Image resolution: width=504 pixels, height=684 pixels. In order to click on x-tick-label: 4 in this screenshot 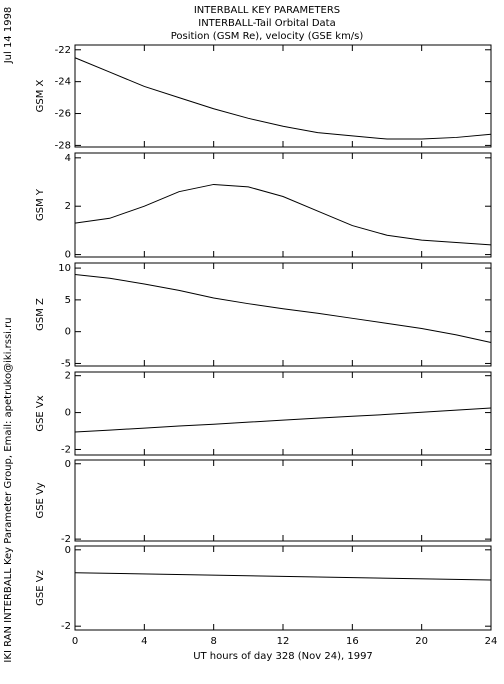, I will do `click(144, 641)`.